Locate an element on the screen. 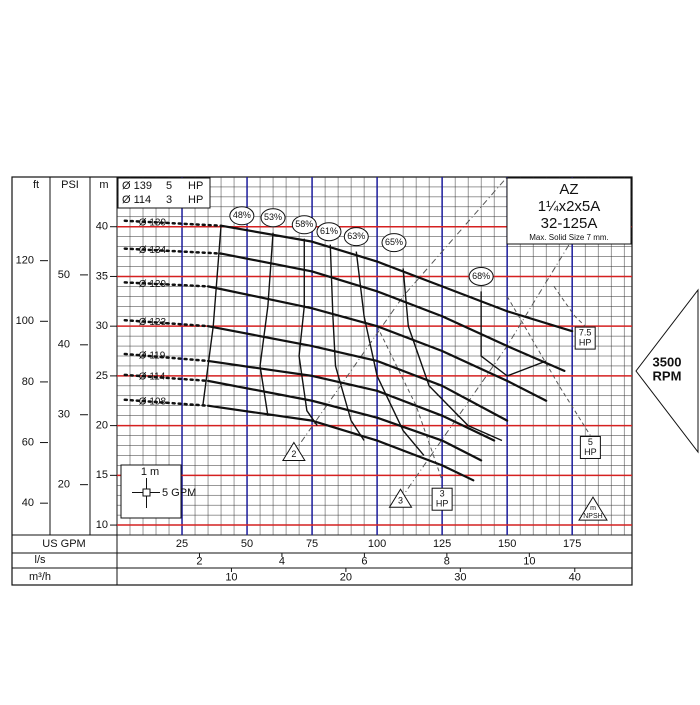 This screenshot has width=700, height=705. legend: Ø 139 5 HP Ø 114 3 HP is located at coordinates (164, 193).